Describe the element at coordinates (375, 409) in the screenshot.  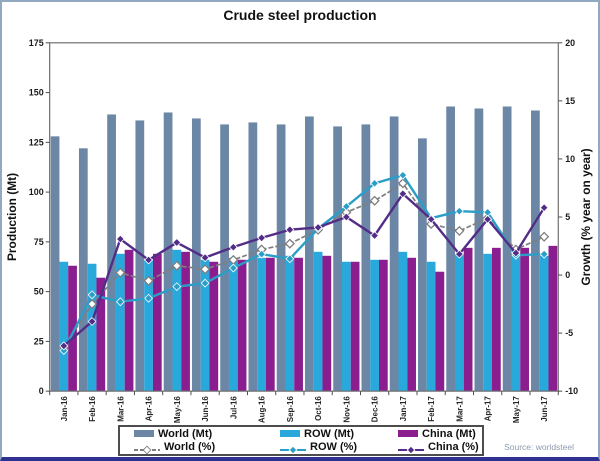
I see `x-label-dec-16: Dec-16` at that location.